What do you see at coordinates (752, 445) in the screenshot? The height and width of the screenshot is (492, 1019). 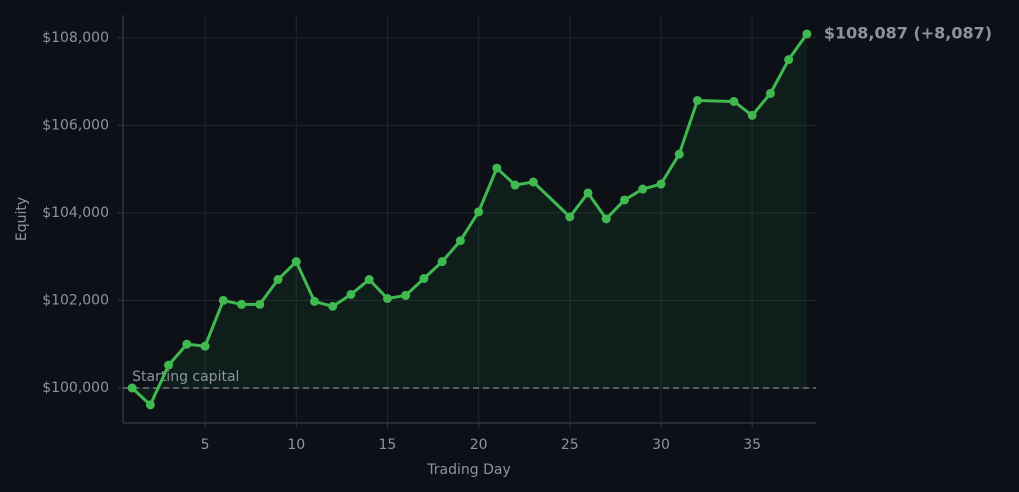 I see `x-tick-label: 35` at bounding box center [752, 445].